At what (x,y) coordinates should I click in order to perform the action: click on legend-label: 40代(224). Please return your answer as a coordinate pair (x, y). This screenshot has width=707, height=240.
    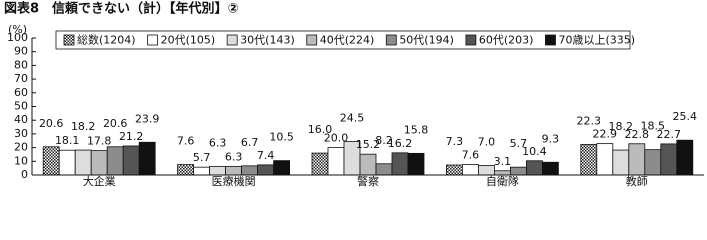
    Looking at the image, I should click on (347, 40).